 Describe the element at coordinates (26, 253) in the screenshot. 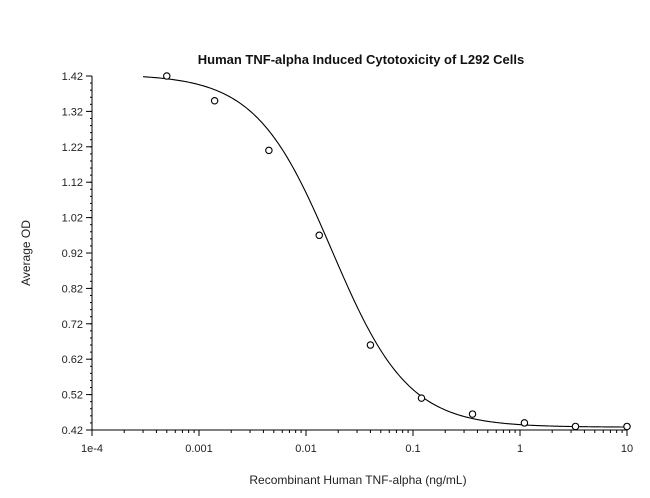

I see `y-axis-label: Average OD` at that location.